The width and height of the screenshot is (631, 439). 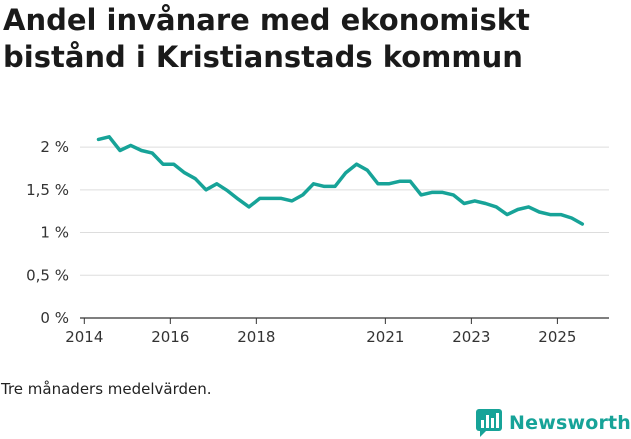 I want to click on newsworthy-chart-icon, so click(x=489, y=423).